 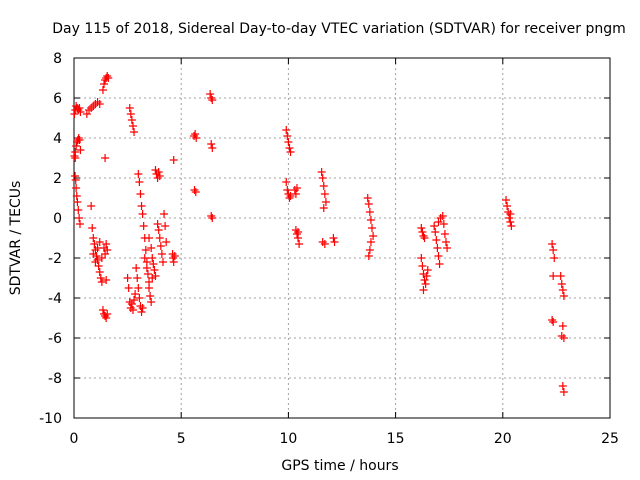 What do you see at coordinates (57, 179) in the screenshot?
I see `y-tick-label: 2` at bounding box center [57, 179].